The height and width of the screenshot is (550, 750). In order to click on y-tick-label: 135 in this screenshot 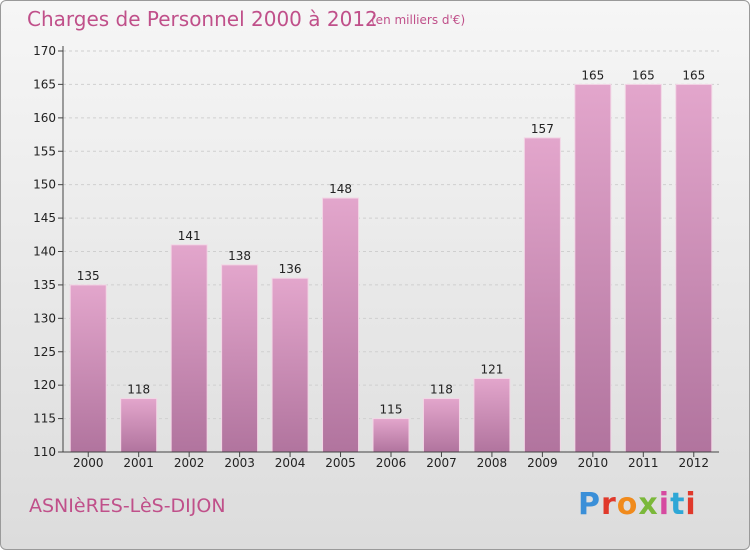, I will do `click(44, 285)`.